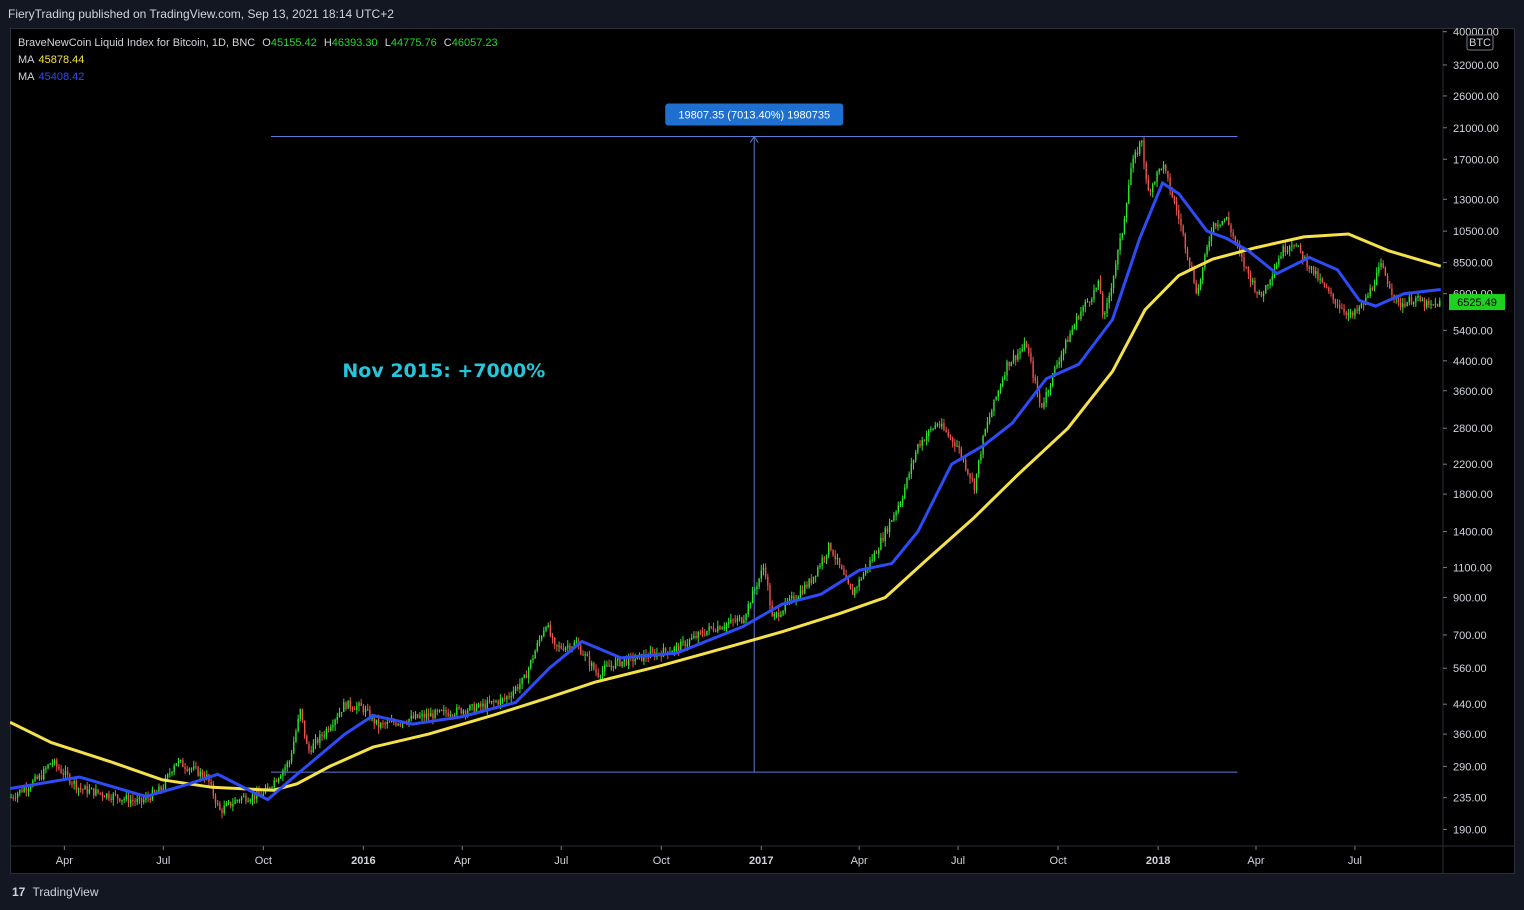 The width and height of the screenshot is (1524, 910). I want to click on tradingview-brand: TradingView, so click(65, 892).